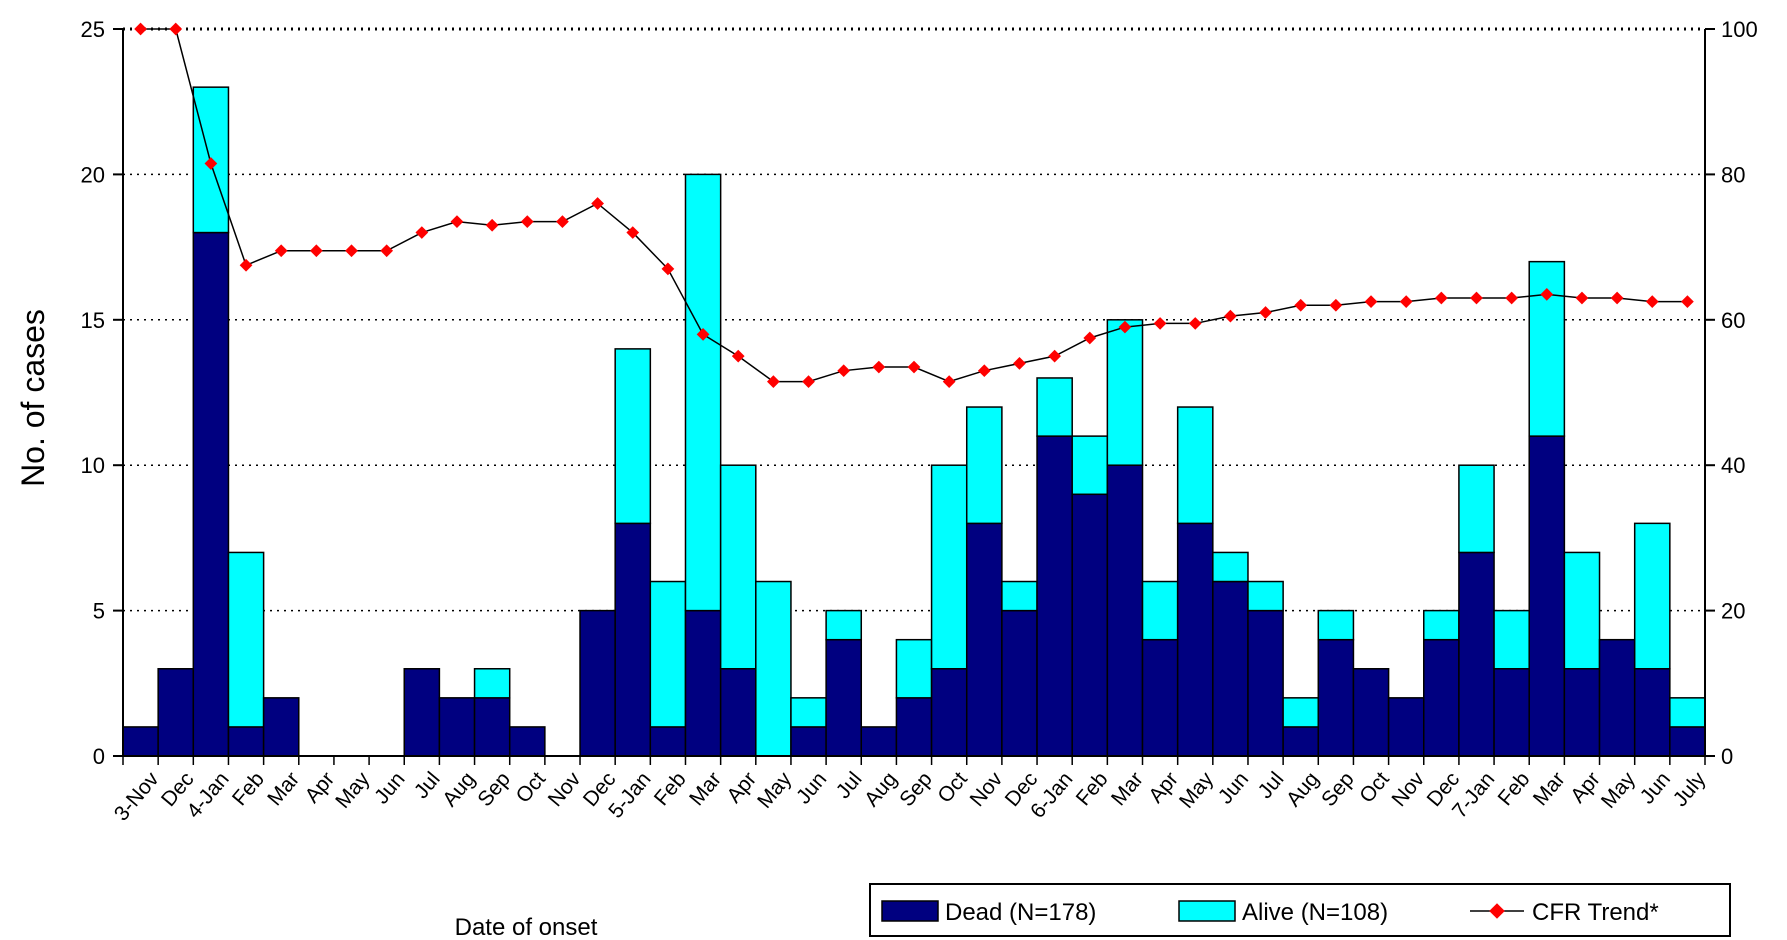 Image resolution: width=1787 pixels, height=940 pixels. Describe the element at coordinates (910, 911) in the screenshot. I see `legend-swatch-dead` at that location.